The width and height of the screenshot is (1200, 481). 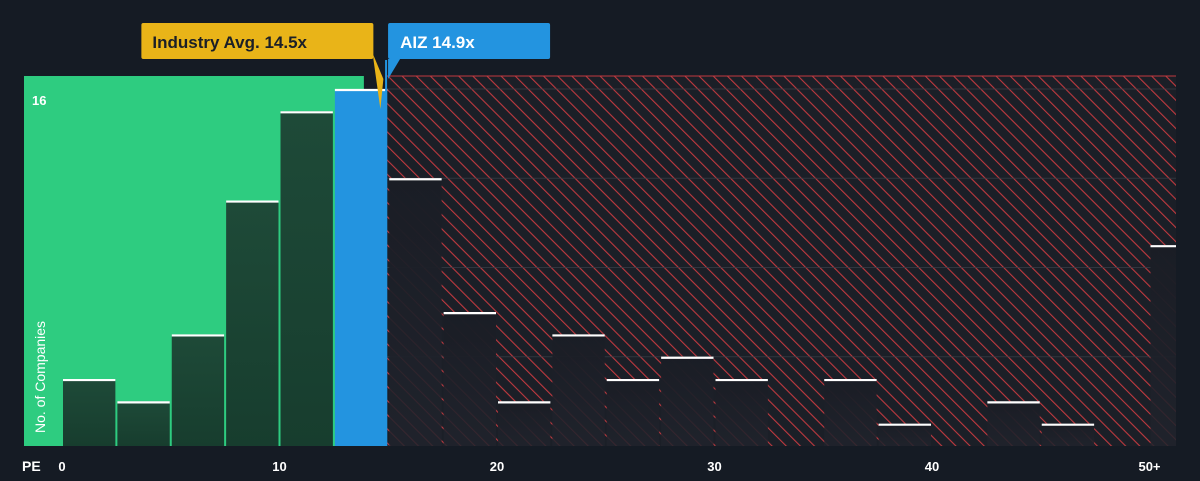 I want to click on x-tick-label: 0, so click(x=61, y=466).